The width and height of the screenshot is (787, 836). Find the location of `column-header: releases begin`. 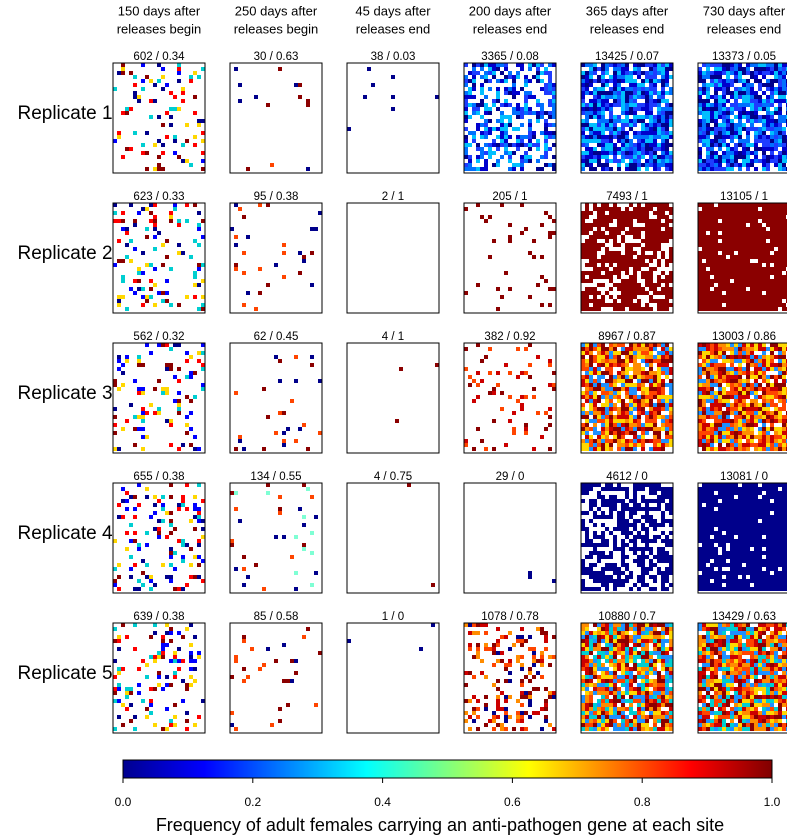

column-header: releases begin is located at coordinates (276, 28).